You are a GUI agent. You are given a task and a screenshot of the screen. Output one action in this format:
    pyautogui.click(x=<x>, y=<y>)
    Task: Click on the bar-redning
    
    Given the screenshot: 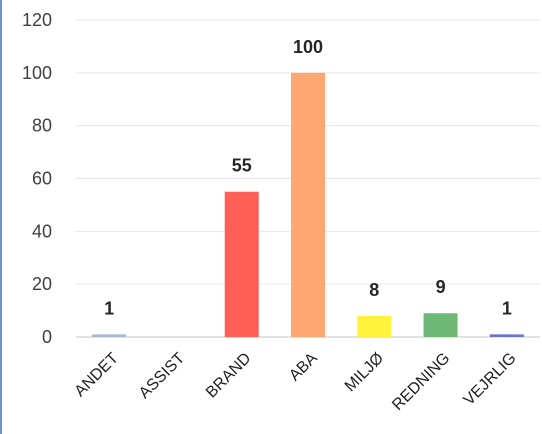 What is the action you would take?
    pyautogui.click(x=440, y=325)
    